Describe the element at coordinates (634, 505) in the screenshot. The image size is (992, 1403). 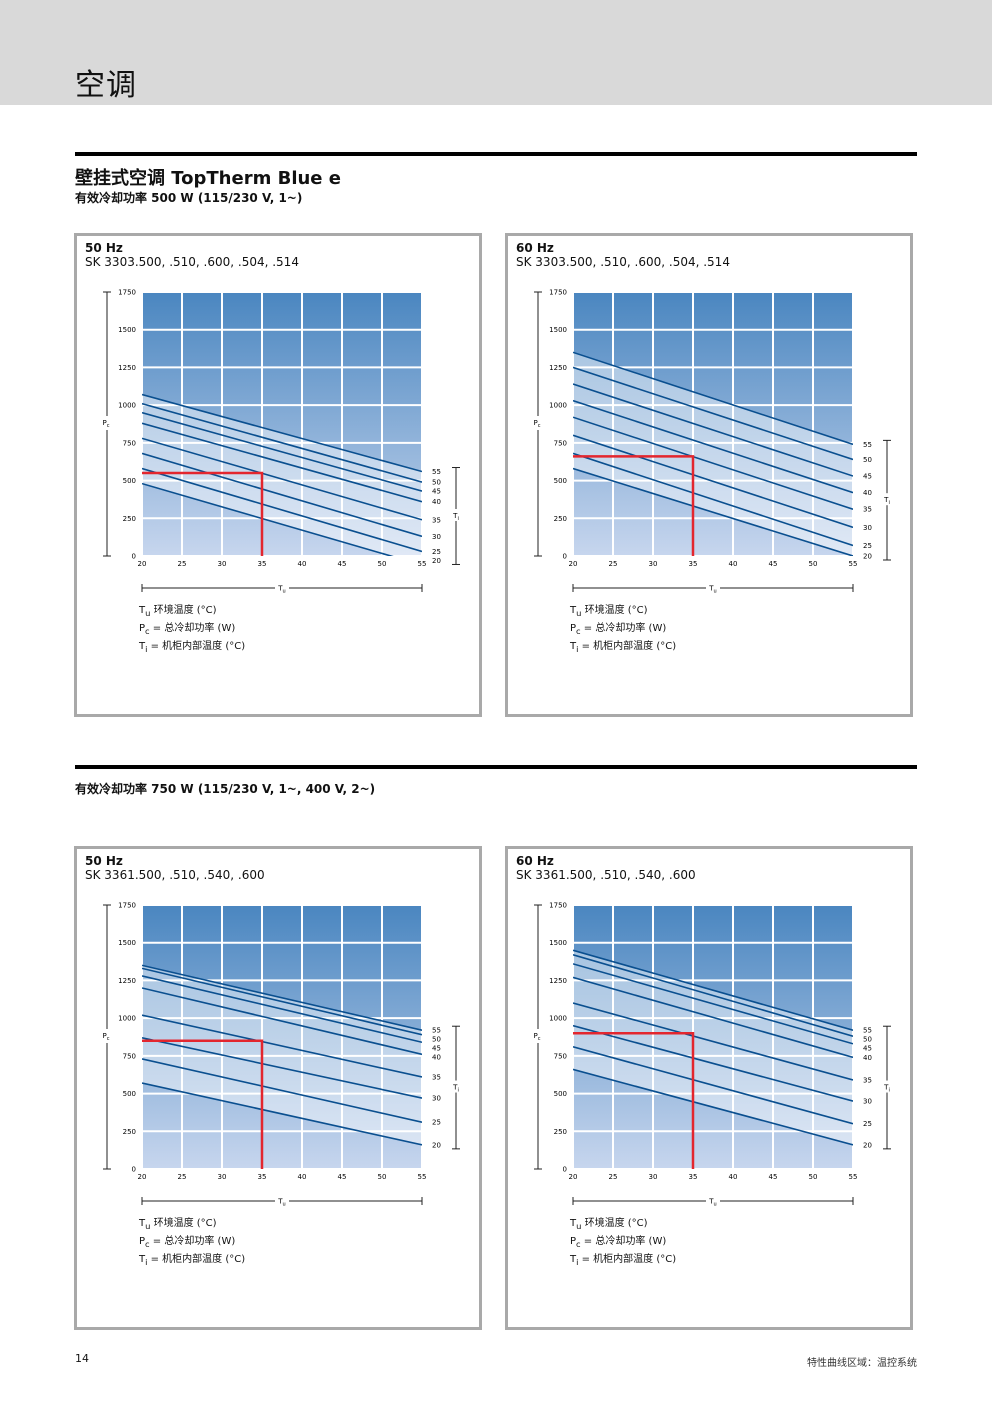
I see `operating-point-marker` at that location.